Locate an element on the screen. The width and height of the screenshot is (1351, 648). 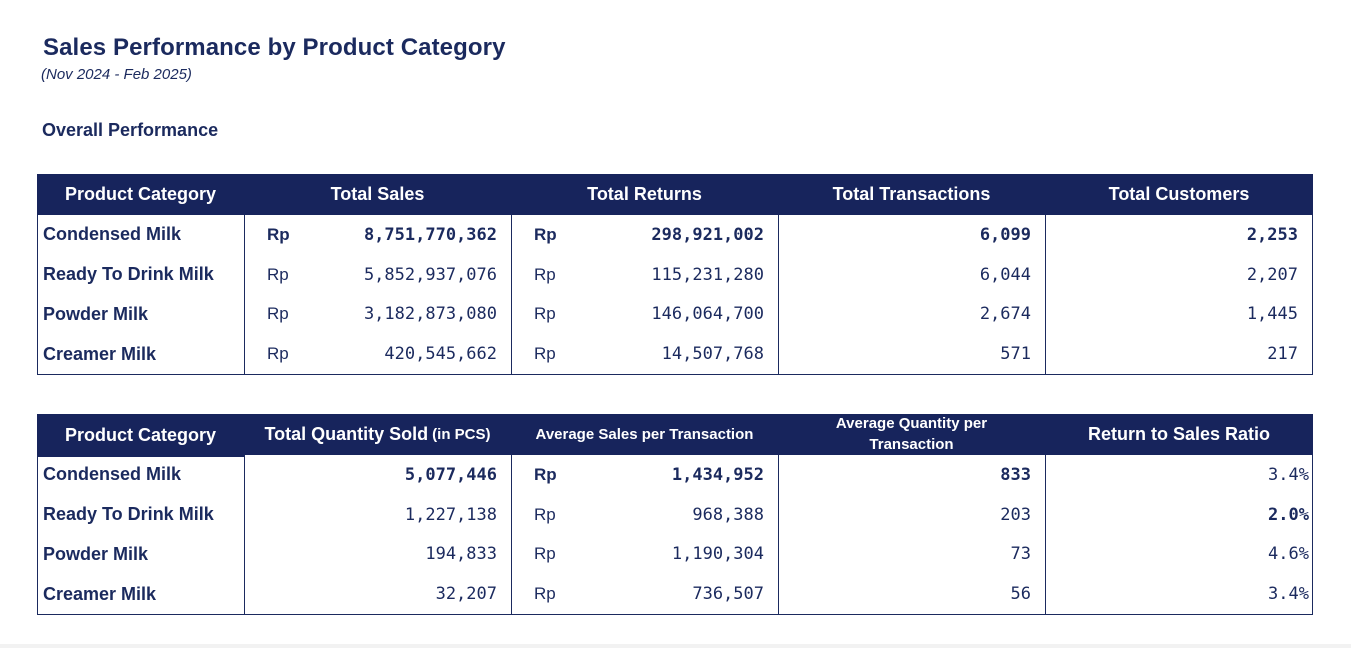
avg-sales-cell: Rp 736,507 is located at coordinates (644, 594).